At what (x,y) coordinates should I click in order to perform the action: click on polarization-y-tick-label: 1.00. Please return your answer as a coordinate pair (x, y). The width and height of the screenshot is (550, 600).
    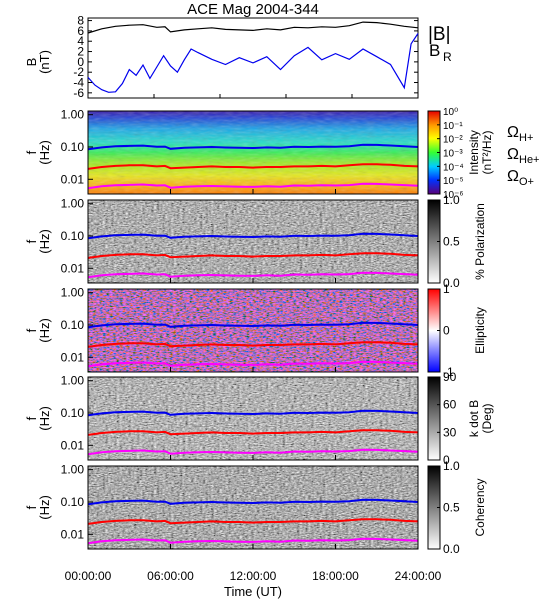
    Looking at the image, I should click on (73, 204).